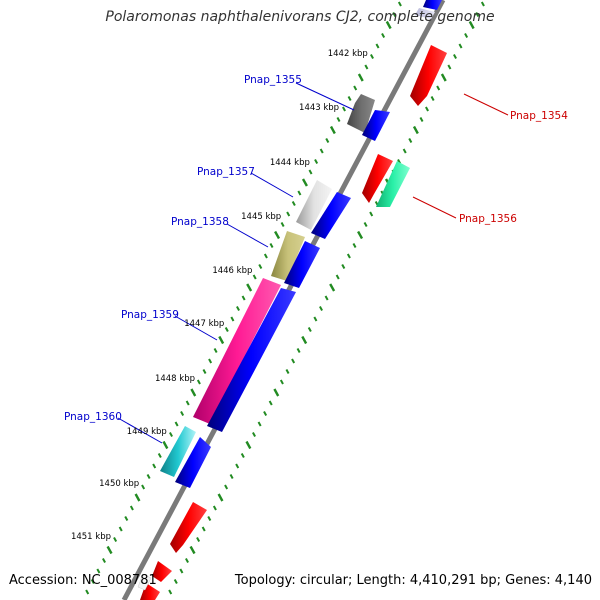 This screenshot has width=600, height=600. Describe the element at coordinates (91, 537) in the screenshot. I see `kbp-tick-label: 1451 kbp` at that location.